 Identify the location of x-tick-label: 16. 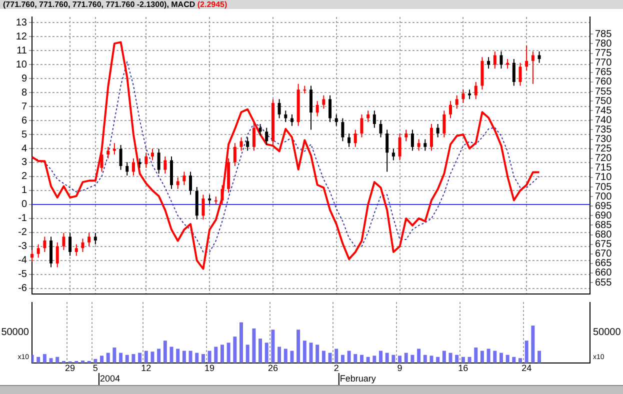
(463, 367).